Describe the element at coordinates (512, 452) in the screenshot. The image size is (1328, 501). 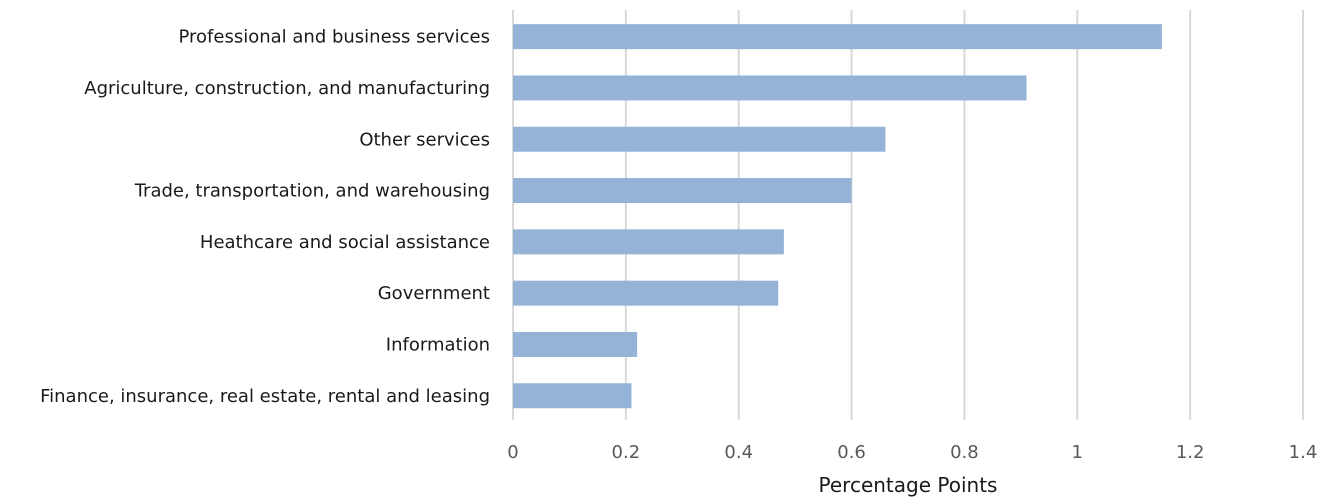
I see `x-tick-label: 0` at that location.